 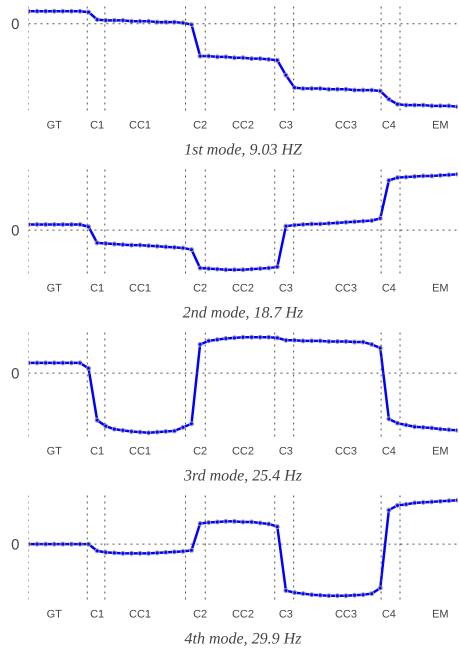 What do you see at coordinates (243, 150) in the screenshot?
I see `text: 1st mode, 9.03 HZ` at bounding box center [243, 150].